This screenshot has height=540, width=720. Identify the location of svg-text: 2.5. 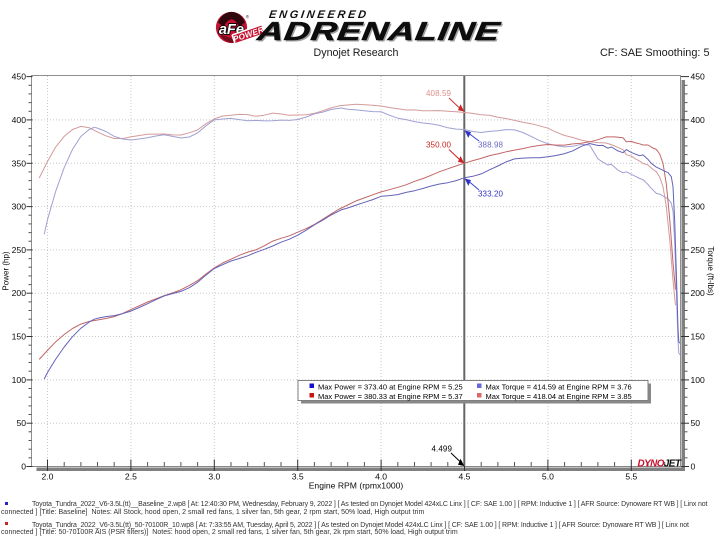
(131, 477).